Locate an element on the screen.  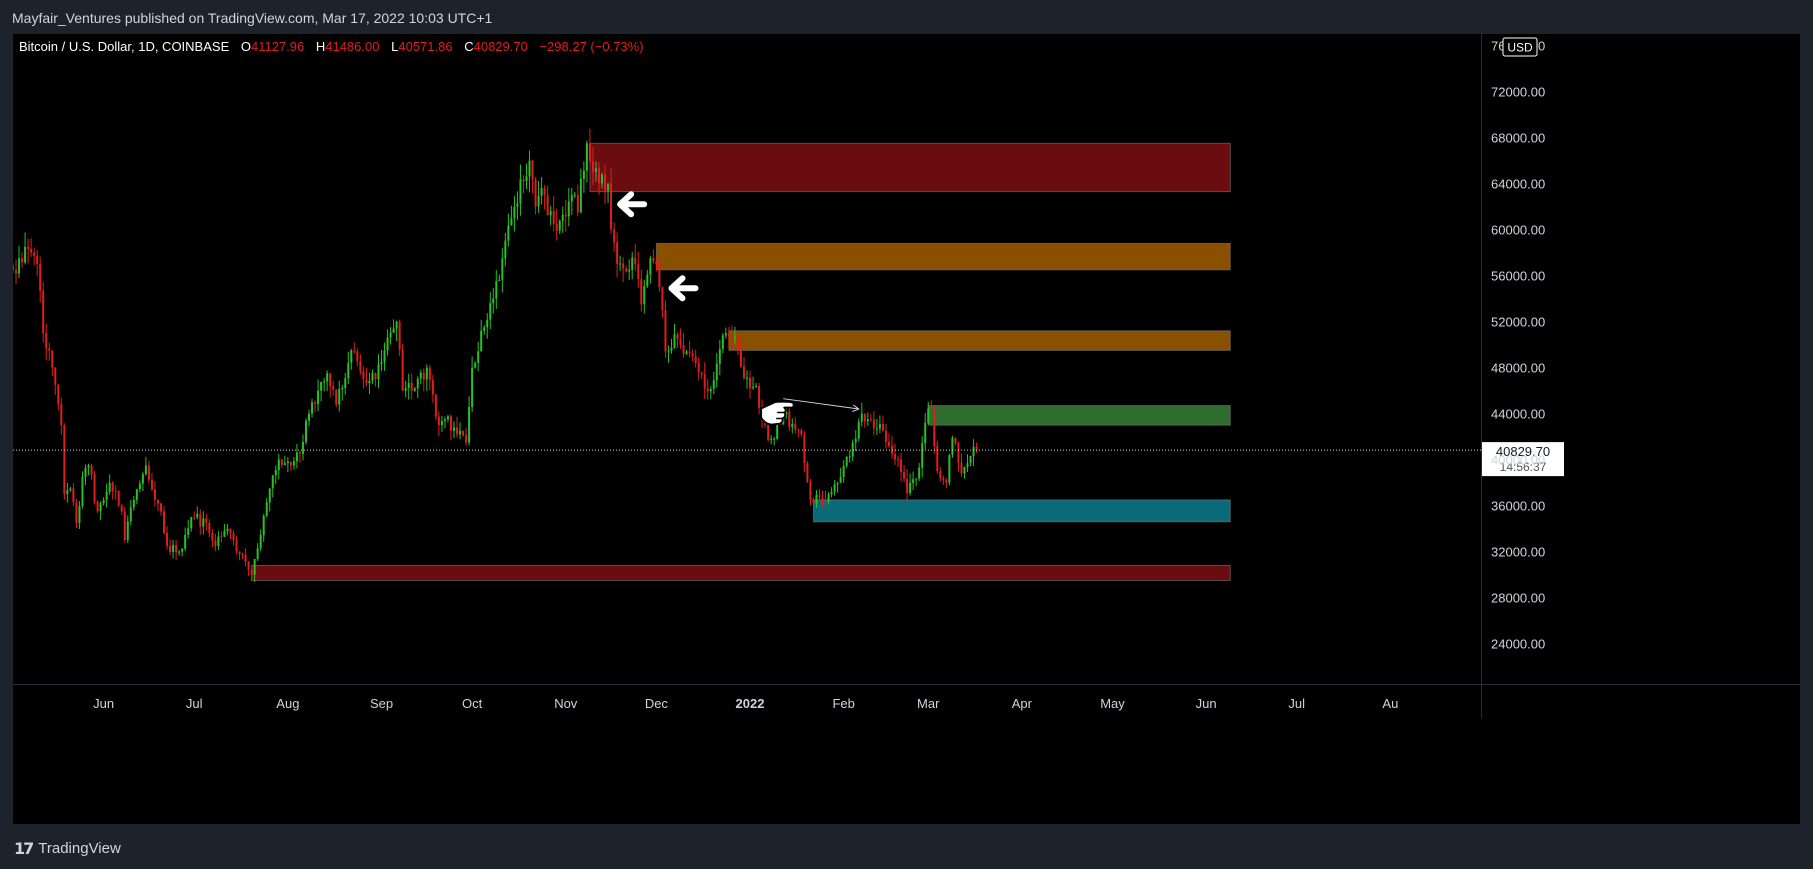
tradingview-brand: 17 TradingView is located at coordinates (67, 848).